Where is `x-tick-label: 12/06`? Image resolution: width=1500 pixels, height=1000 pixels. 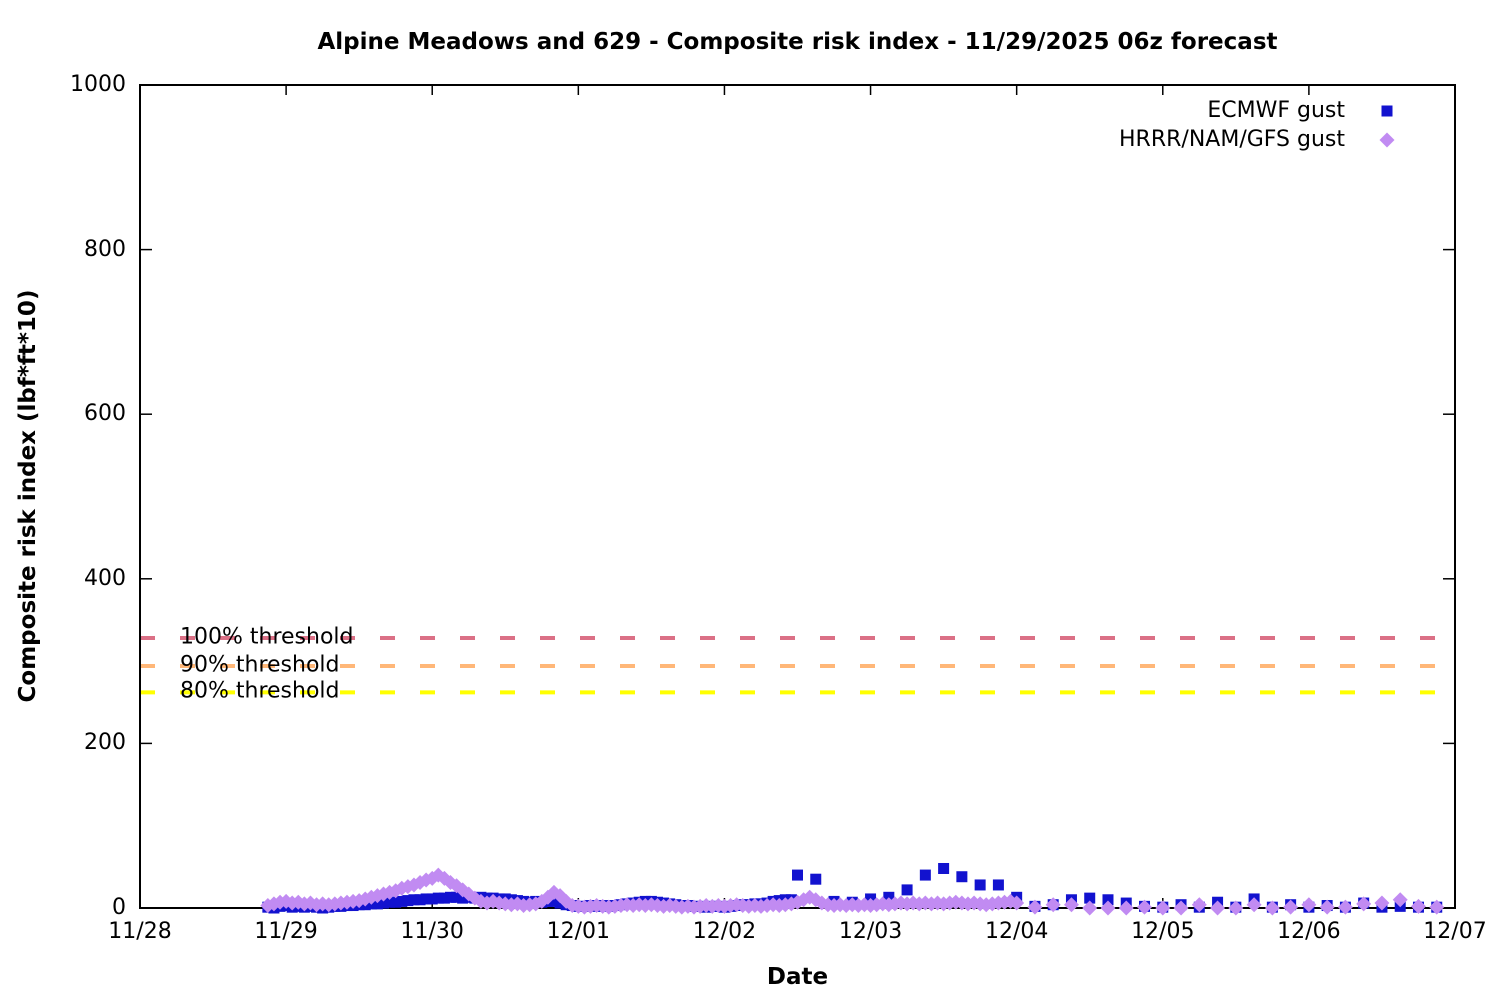 x-tick-label: 12/06 is located at coordinates (1309, 931).